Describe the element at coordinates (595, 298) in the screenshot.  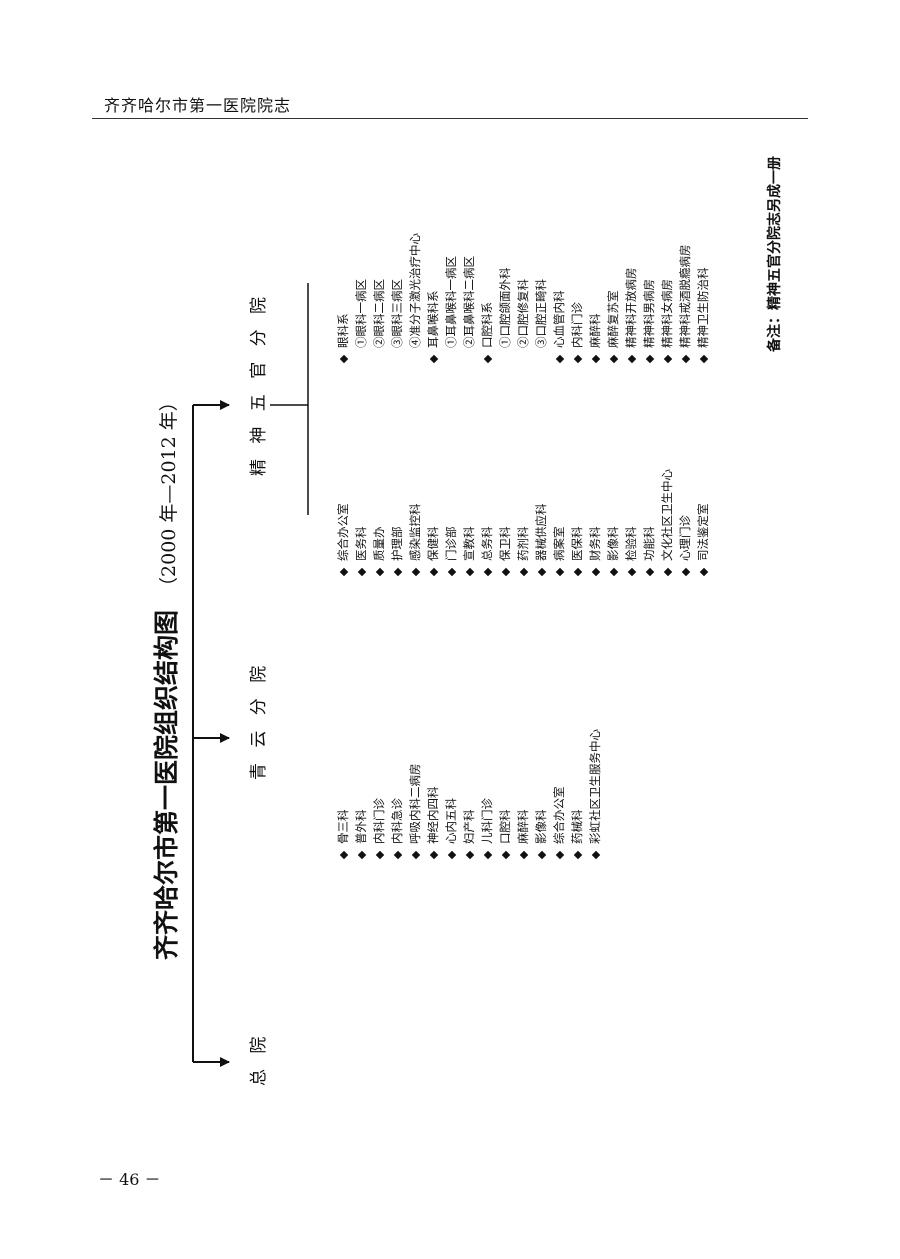
I see `jingshen-clinical-department-item: 麻醉科` at that location.